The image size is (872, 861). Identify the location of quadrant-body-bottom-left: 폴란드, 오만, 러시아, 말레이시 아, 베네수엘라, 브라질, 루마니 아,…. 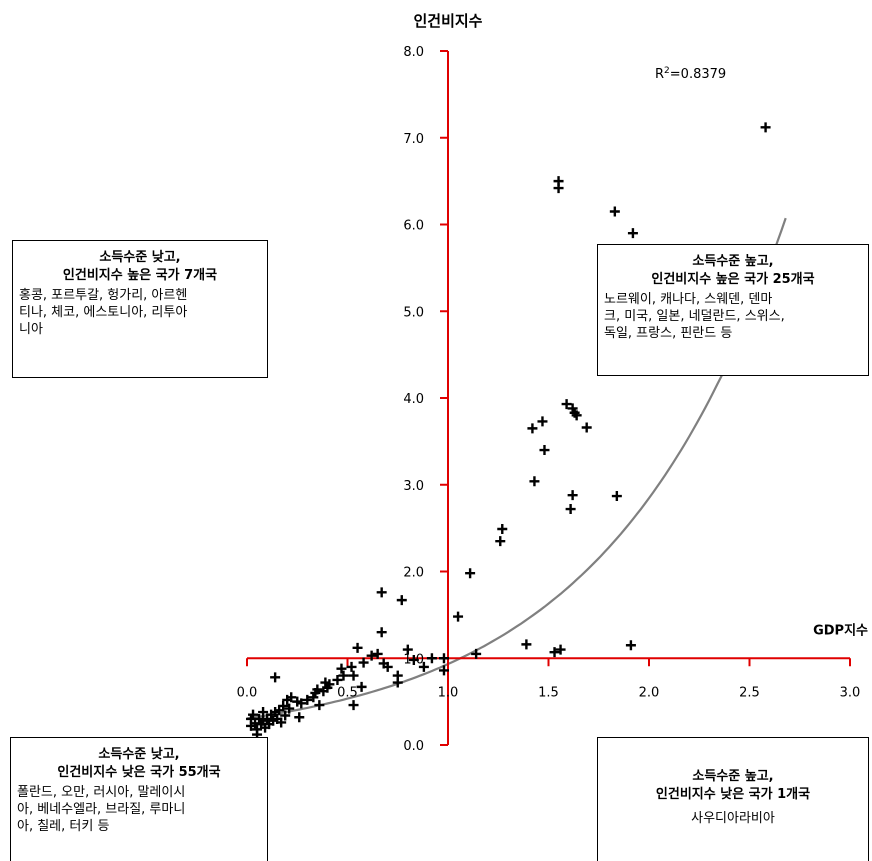
(139, 809).